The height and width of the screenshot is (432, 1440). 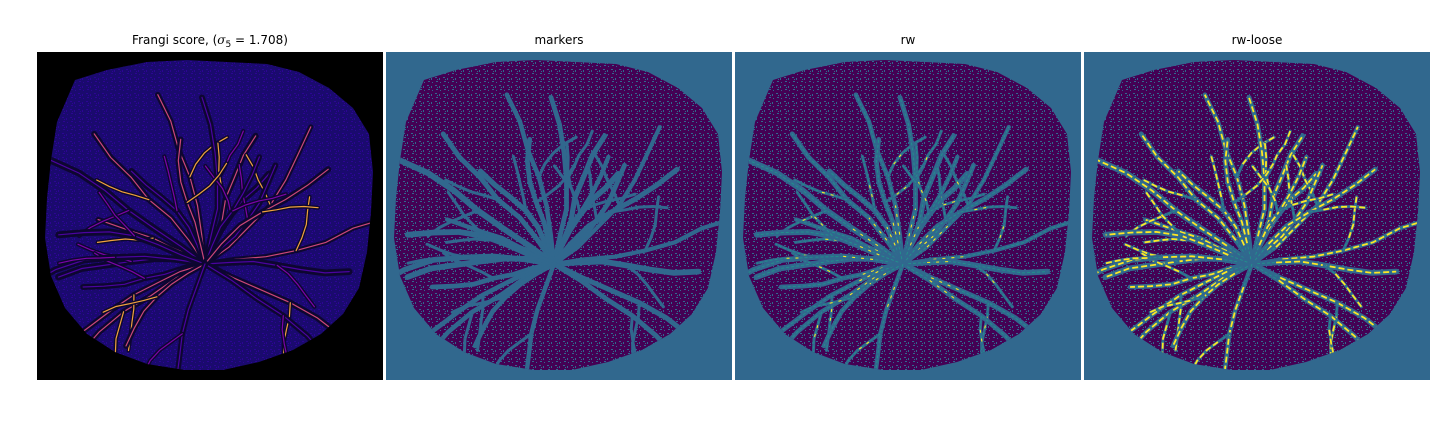 I want to click on panel-title-frangi-tail: = 1.708), so click(x=259, y=40).